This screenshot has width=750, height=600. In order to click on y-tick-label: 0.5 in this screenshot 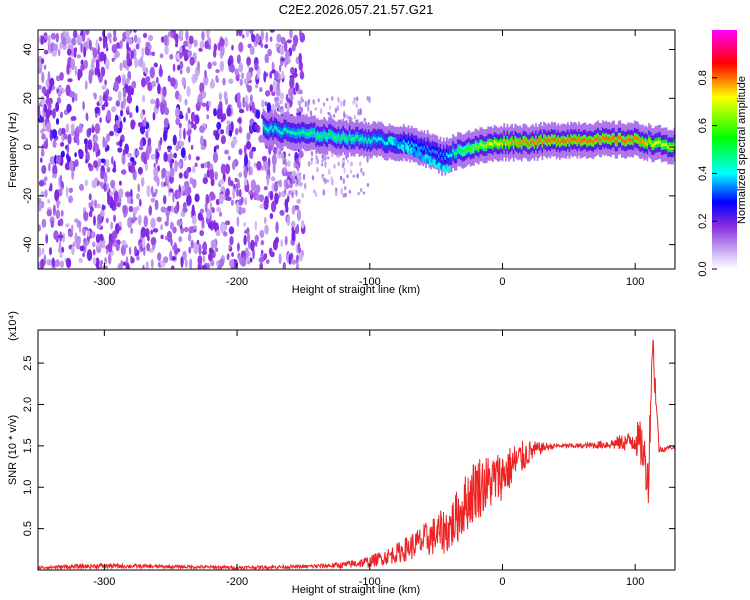, I will do `click(28, 528)`.